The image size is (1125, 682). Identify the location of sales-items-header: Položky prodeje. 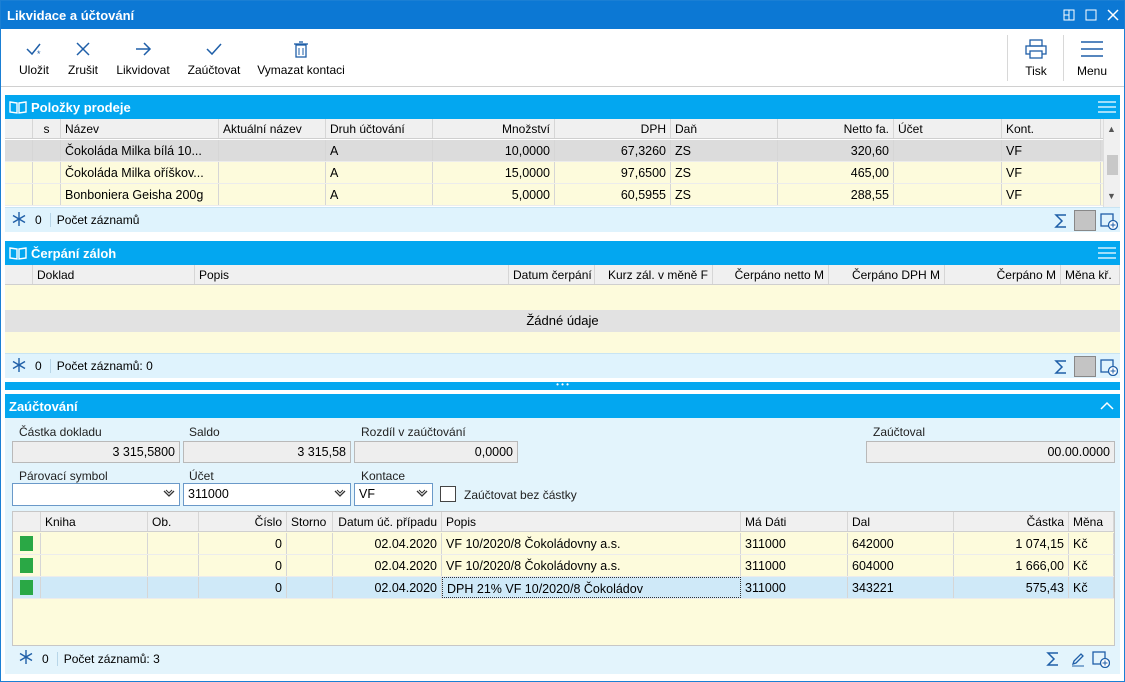
(562, 107).